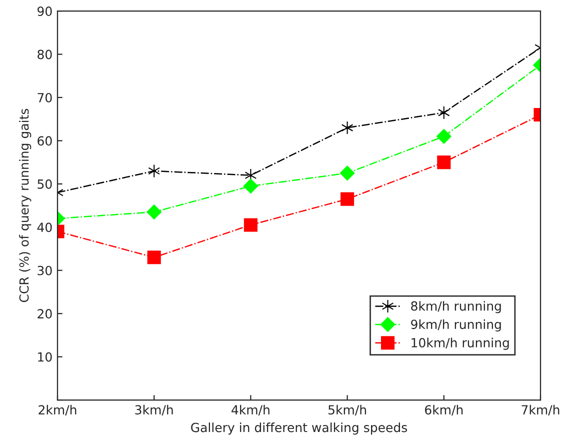 The image size is (575, 442). Describe the element at coordinates (57, 410) in the screenshot. I see `x-tick-label: 2km/h` at that location.